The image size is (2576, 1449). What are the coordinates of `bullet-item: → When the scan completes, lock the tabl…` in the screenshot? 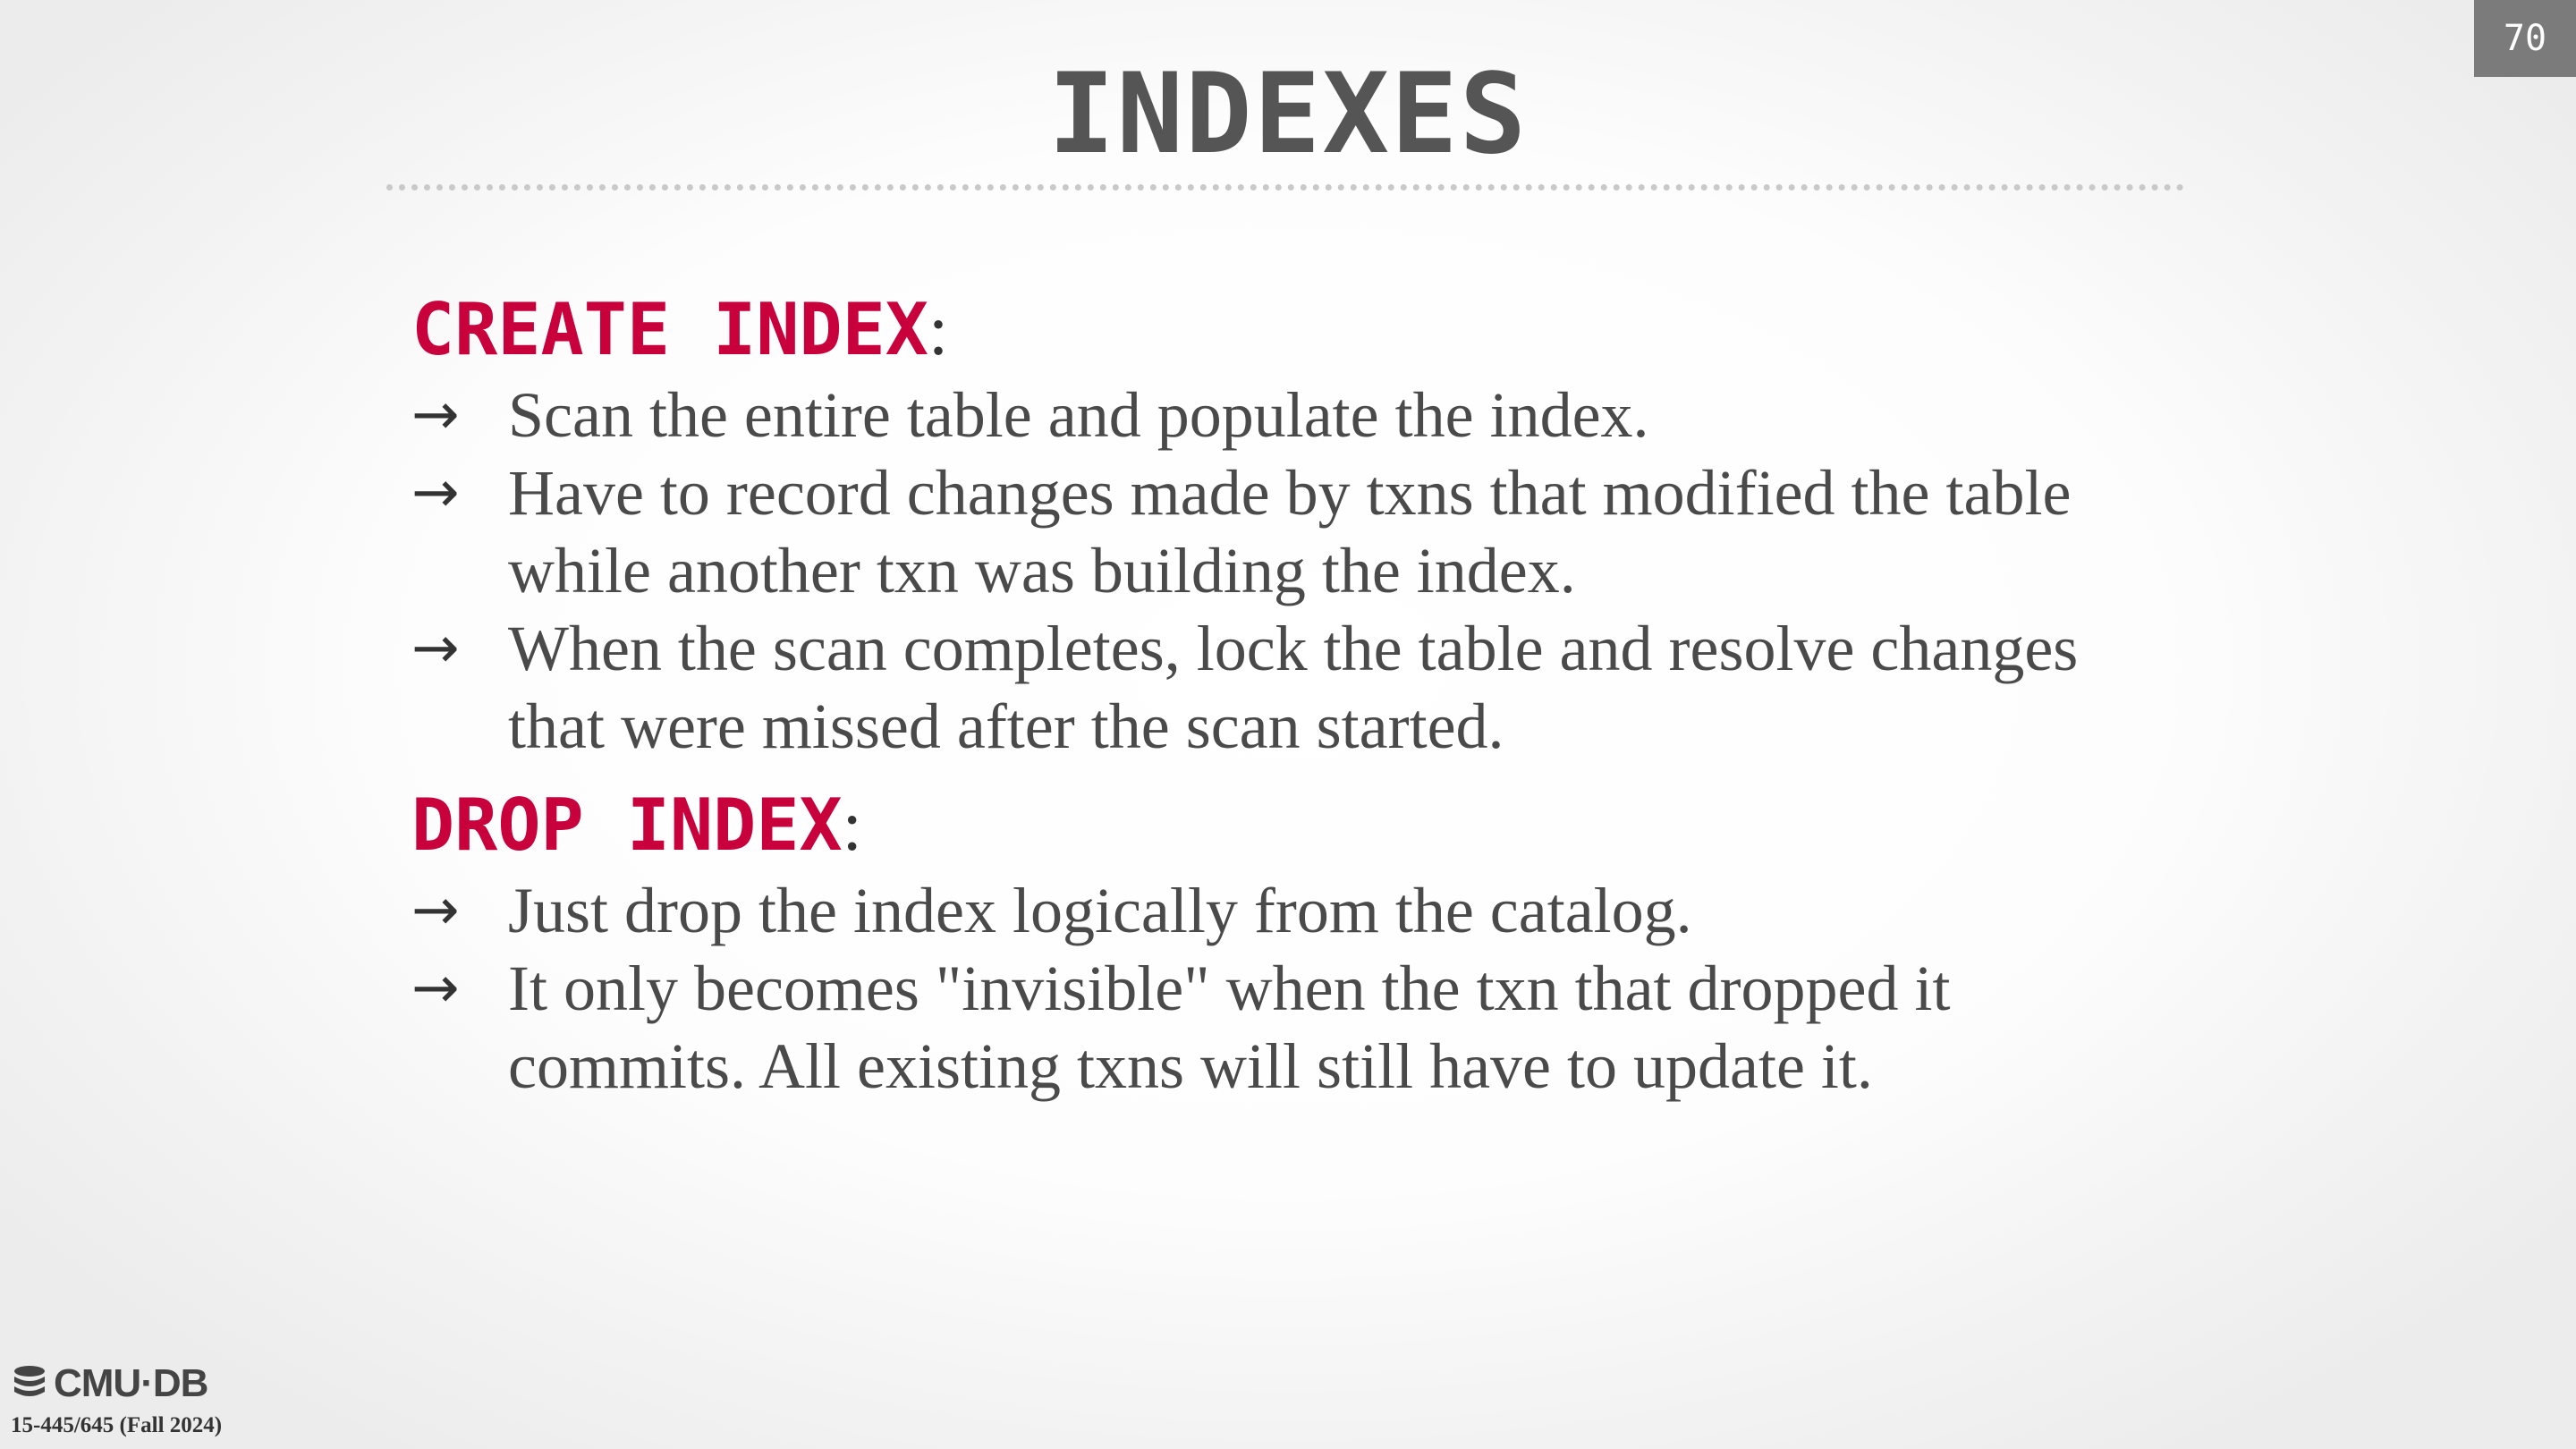 It's located at (1296, 688).